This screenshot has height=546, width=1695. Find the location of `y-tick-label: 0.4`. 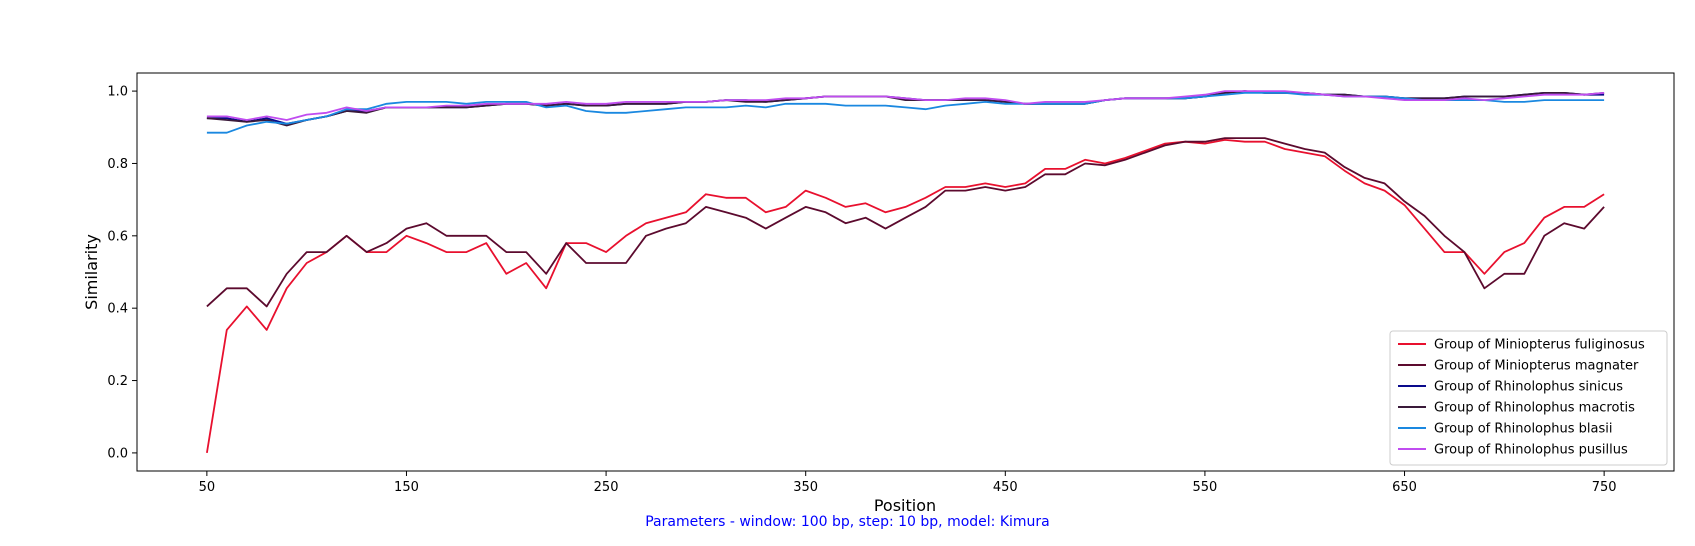

y-tick-label: 0.4 is located at coordinates (117, 309).